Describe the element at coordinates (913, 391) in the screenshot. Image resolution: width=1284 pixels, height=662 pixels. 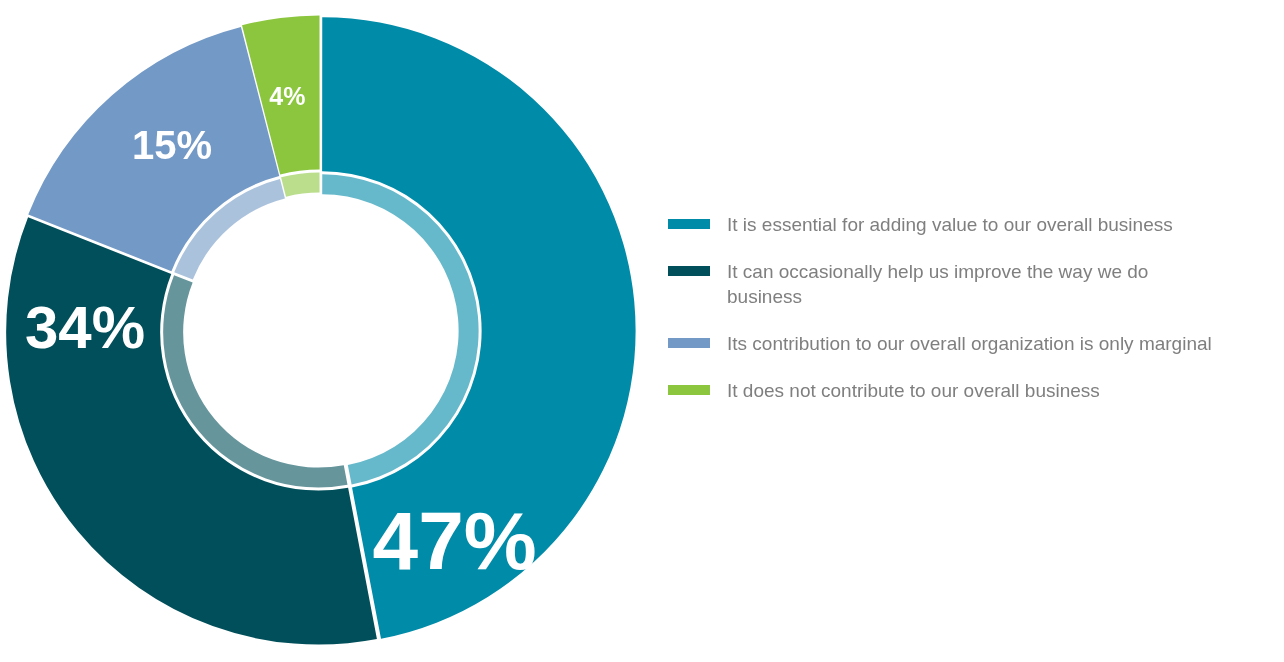
I see `legend-label: It does not contribute to our overall business` at that location.